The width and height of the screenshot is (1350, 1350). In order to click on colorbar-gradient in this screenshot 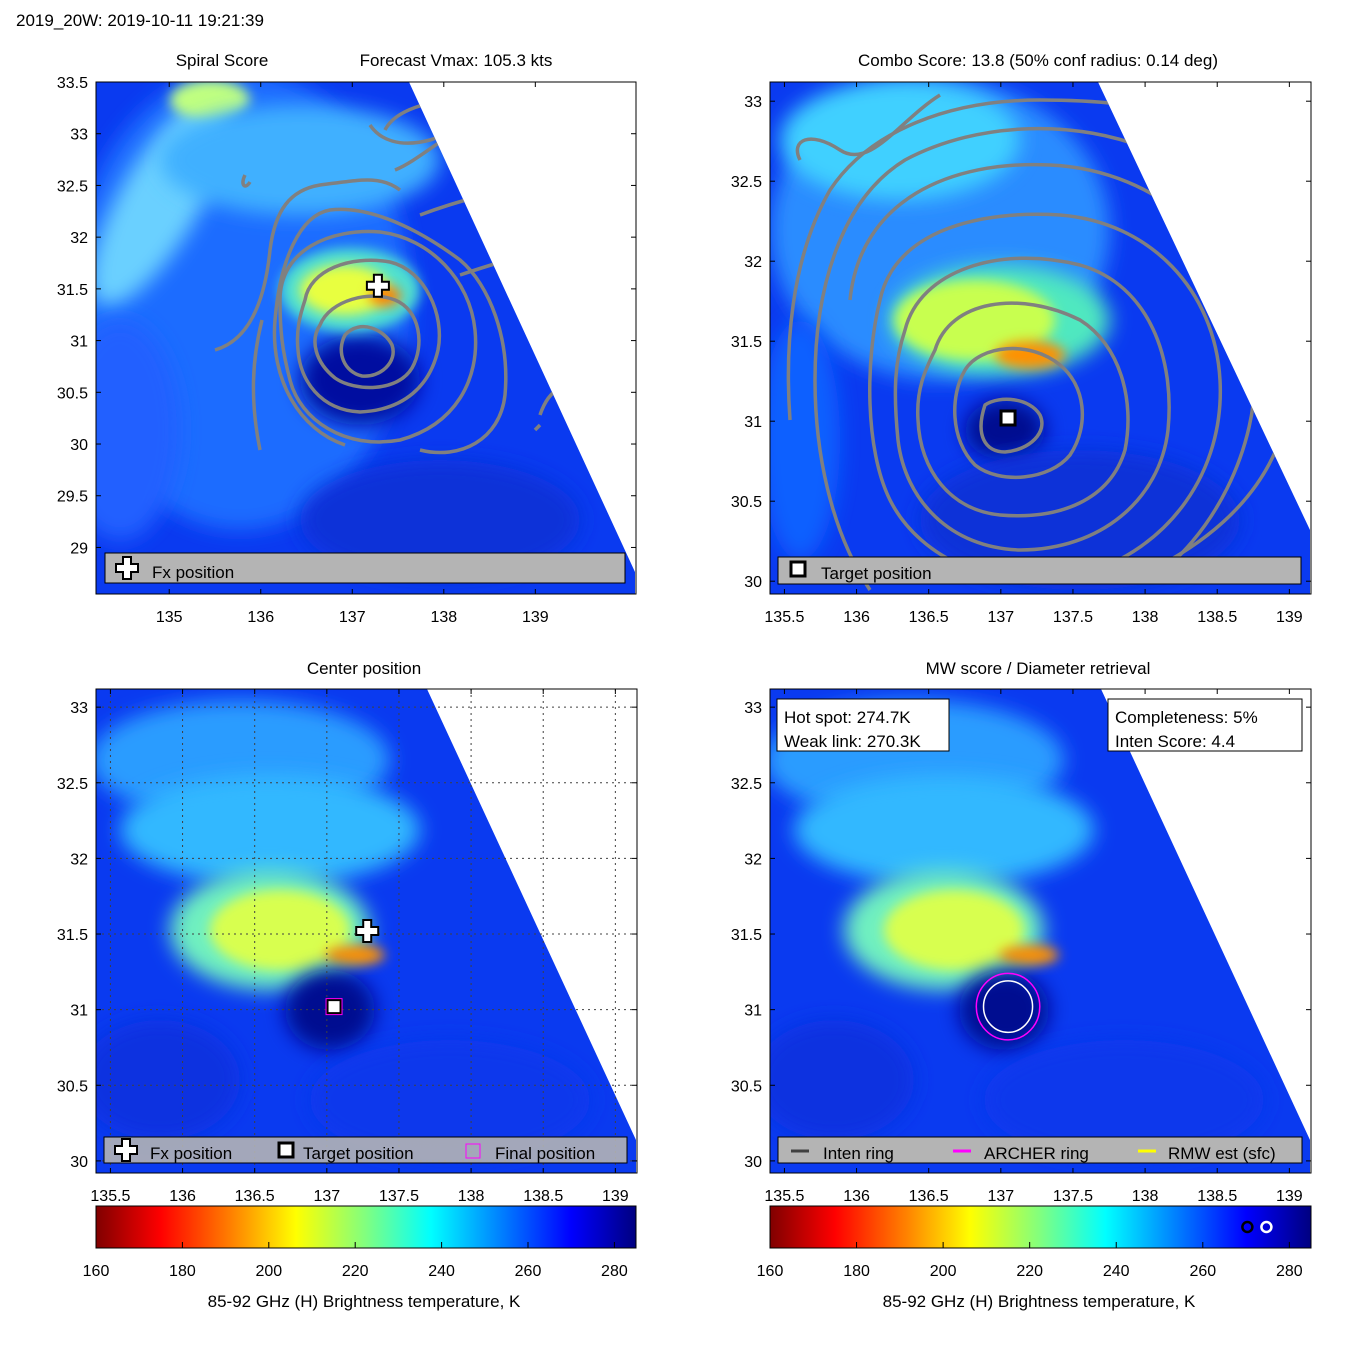, I will do `click(366, 1227)`.